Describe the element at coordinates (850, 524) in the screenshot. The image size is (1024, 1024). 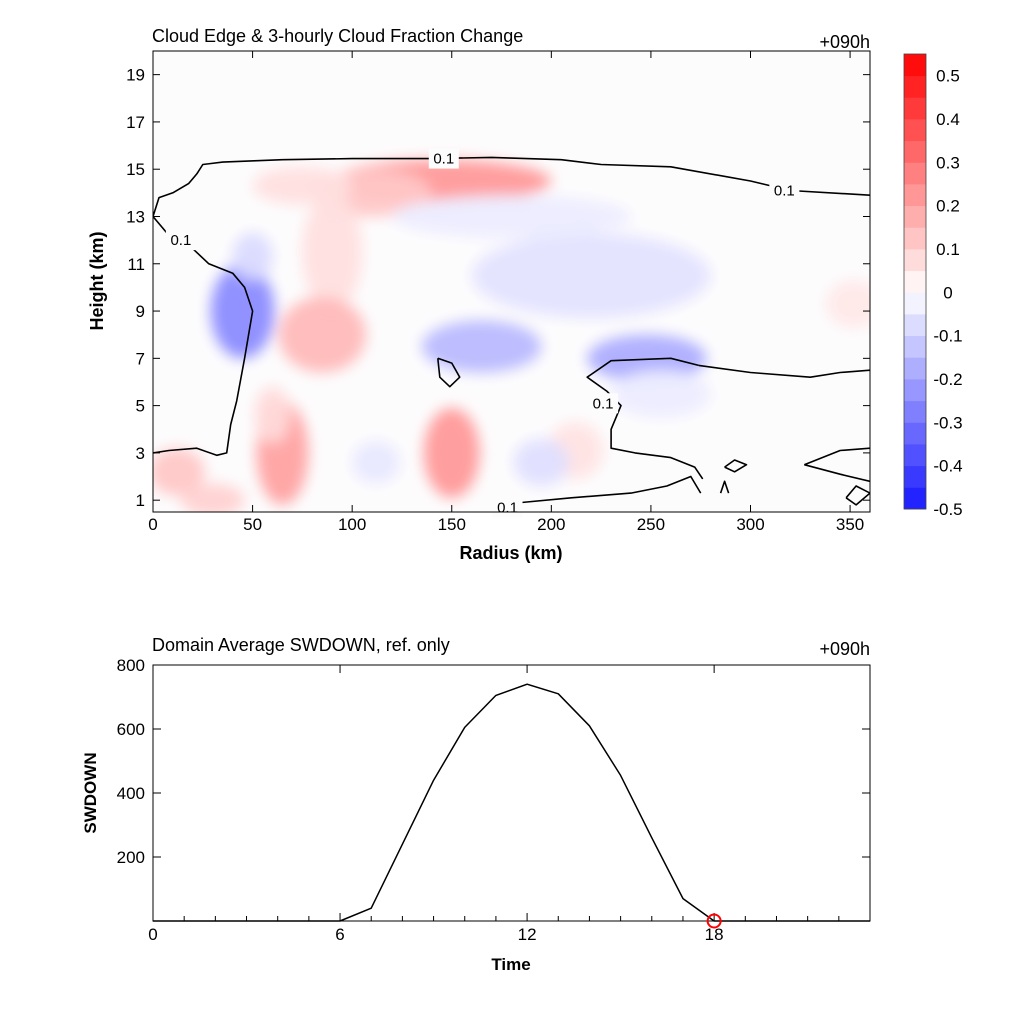
I see `top-x-tick-label: 350` at that location.